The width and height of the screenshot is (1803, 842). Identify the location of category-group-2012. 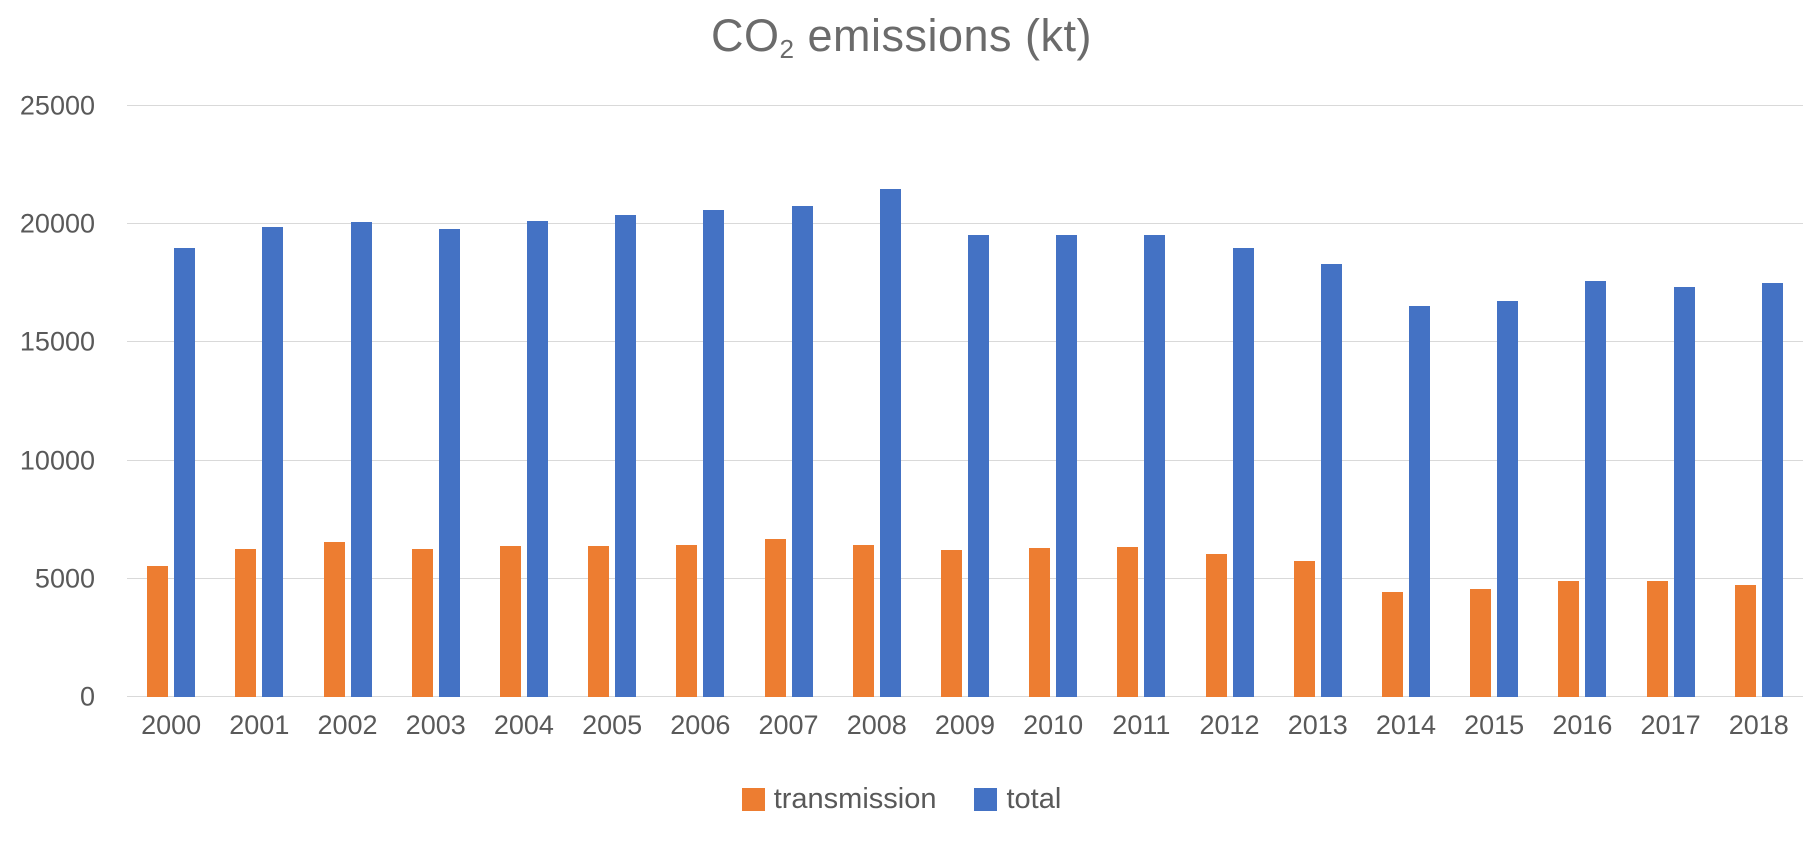
(1229, 401).